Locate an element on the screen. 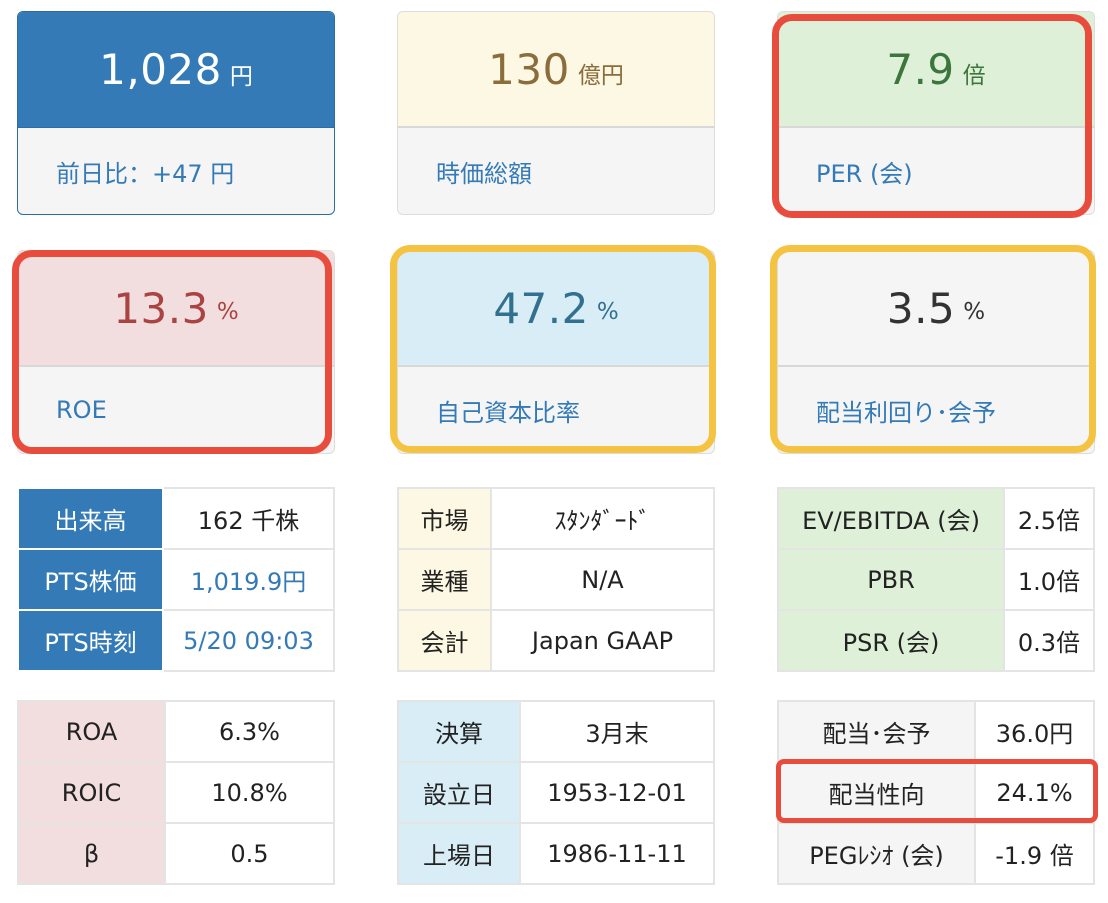 The height and width of the screenshot is (903, 1108). roa-key: ROA is located at coordinates (91, 731).